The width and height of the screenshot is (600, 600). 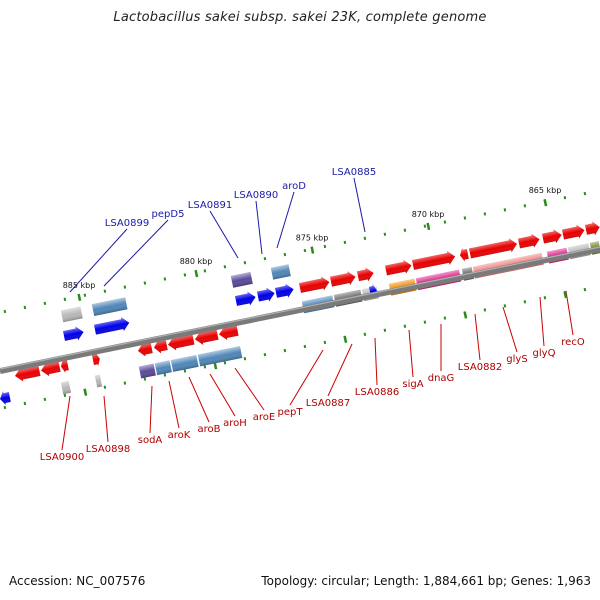 What do you see at coordinates (545, 190) in the screenshot?
I see `scale-tick-label: 865 kbp` at bounding box center [545, 190].